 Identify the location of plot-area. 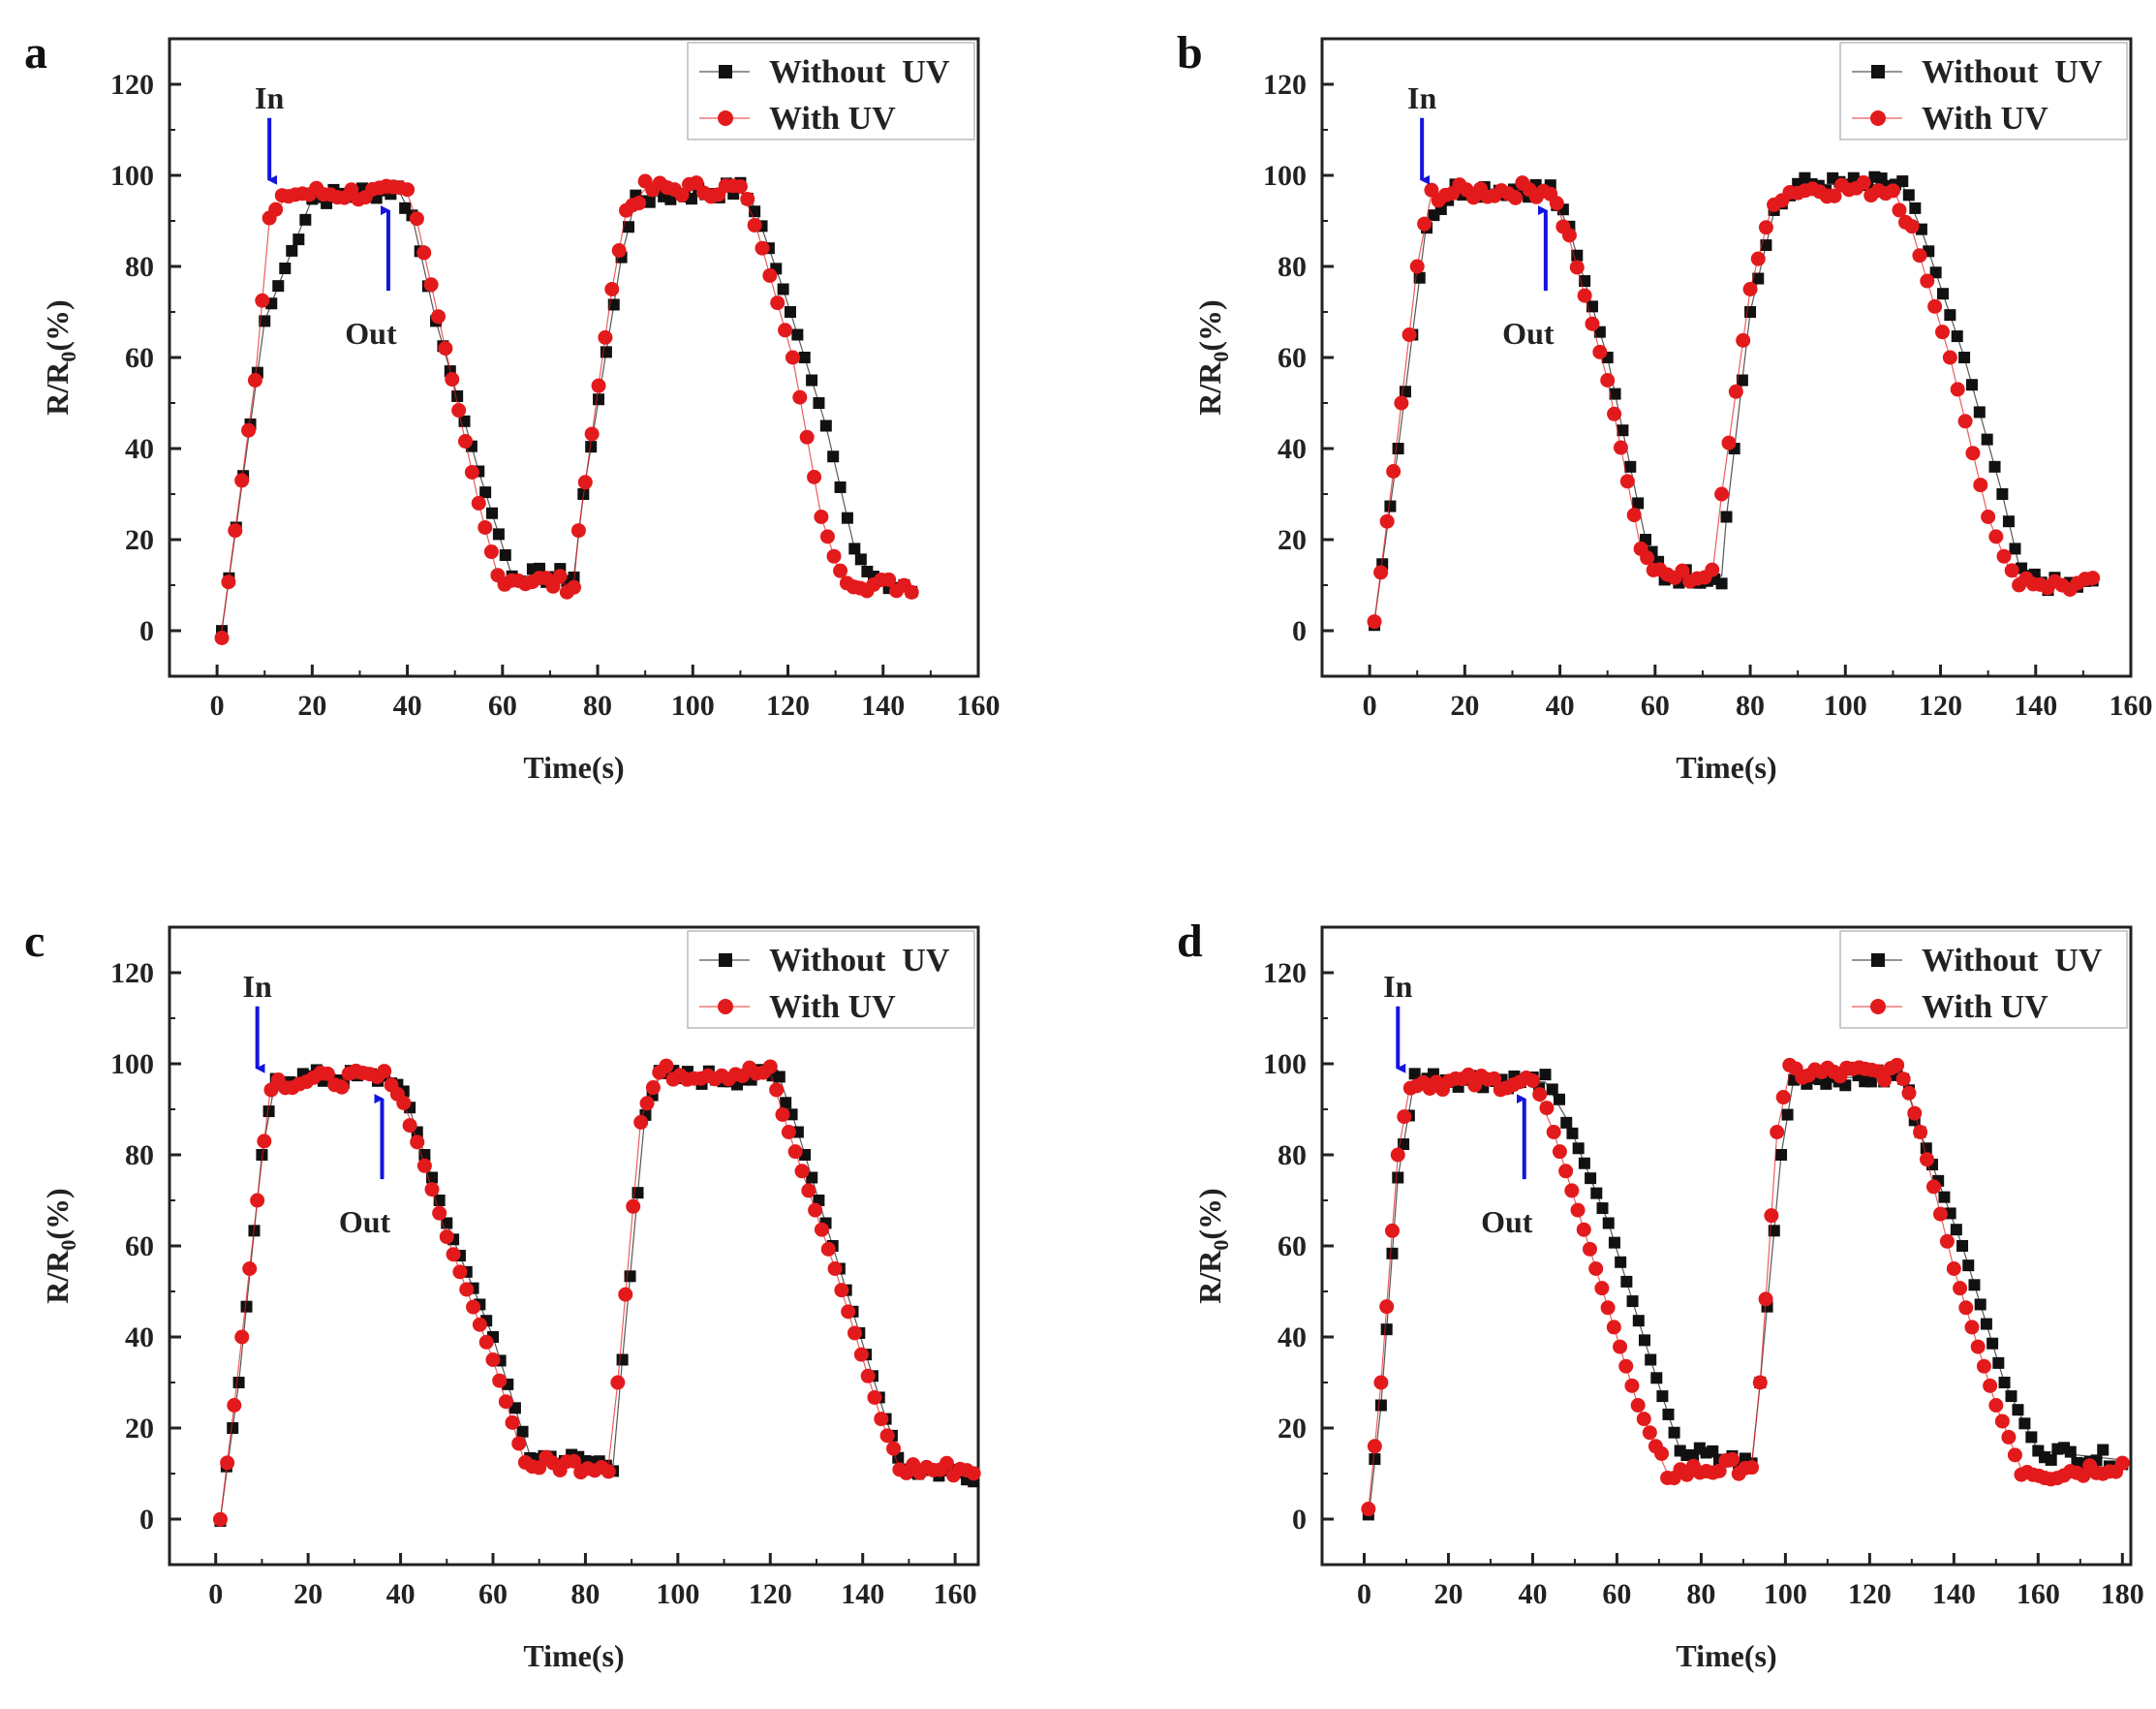
(1745, 1289).